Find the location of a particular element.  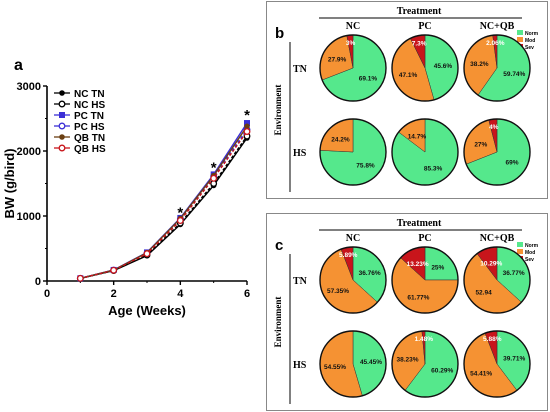

pie-label-0-1-1: 61.77% is located at coordinates (418, 297).